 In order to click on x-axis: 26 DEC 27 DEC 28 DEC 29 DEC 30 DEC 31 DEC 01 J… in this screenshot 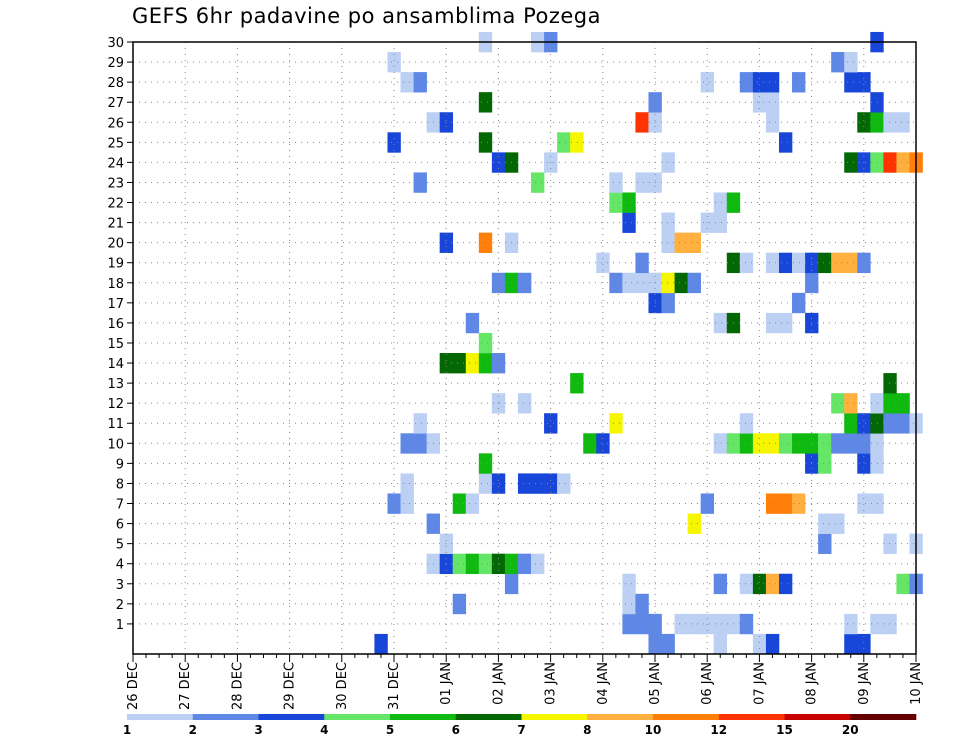, I will do `click(525, 682)`.